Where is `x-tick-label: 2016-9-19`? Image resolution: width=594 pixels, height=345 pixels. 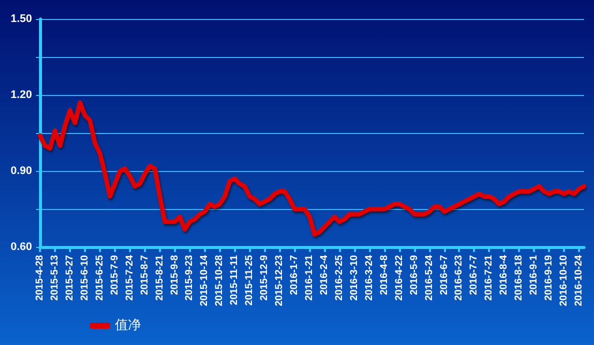 x-tick-label: 2016-9-19 is located at coordinates (549, 277).